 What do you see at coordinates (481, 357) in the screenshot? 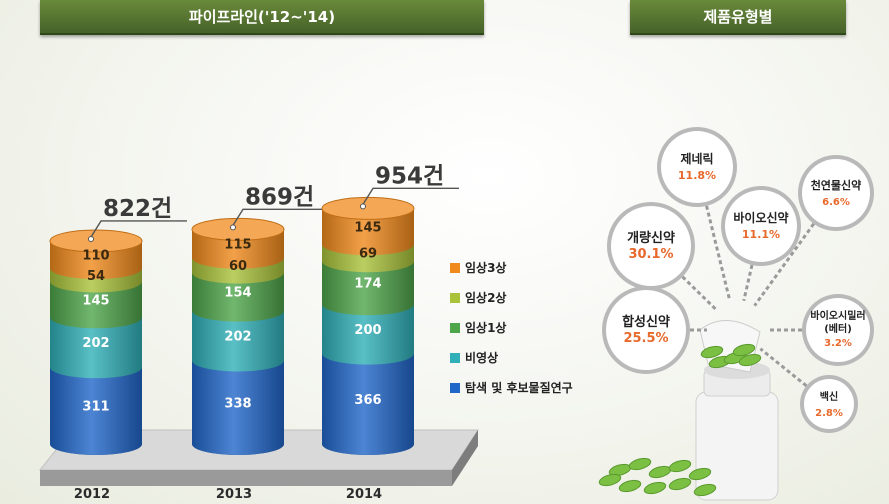
I see `legend-label: 비영상` at bounding box center [481, 357].